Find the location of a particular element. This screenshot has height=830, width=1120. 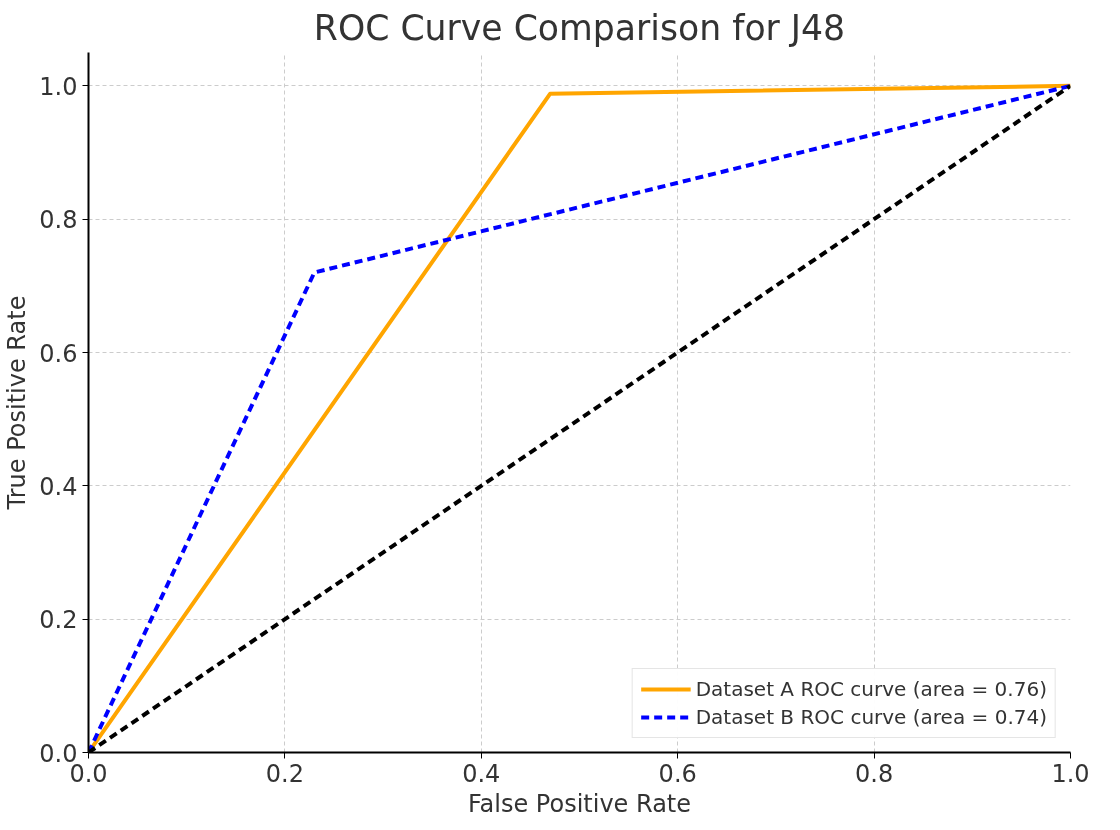

y-tick-label: 0.8 is located at coordinates (58, 220).